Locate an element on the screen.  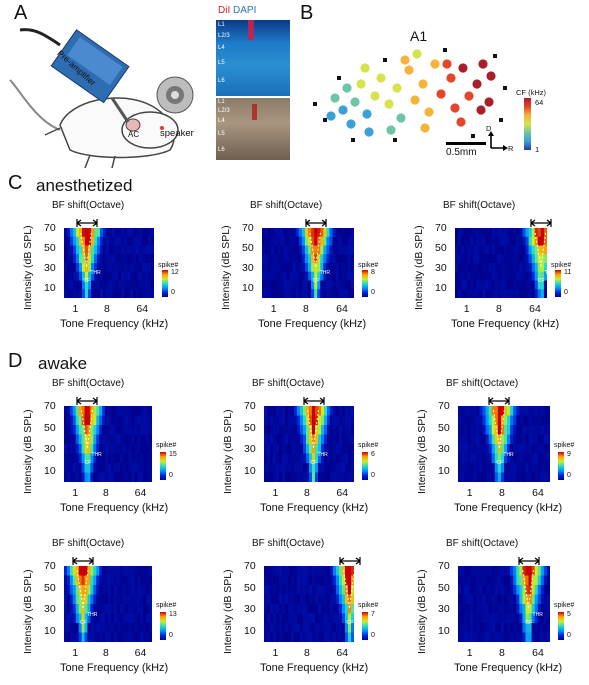
thr-label: THR is located at coordinates (324, 273).